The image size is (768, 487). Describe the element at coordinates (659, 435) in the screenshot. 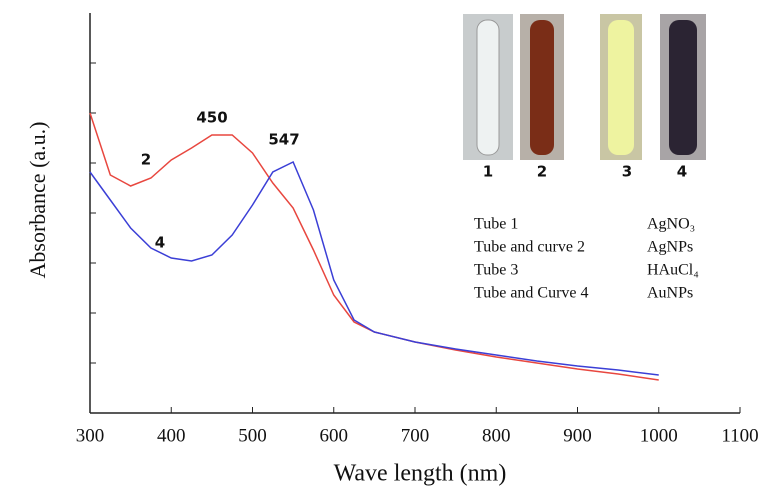

I see `x-tick-label: 1000` at that location.